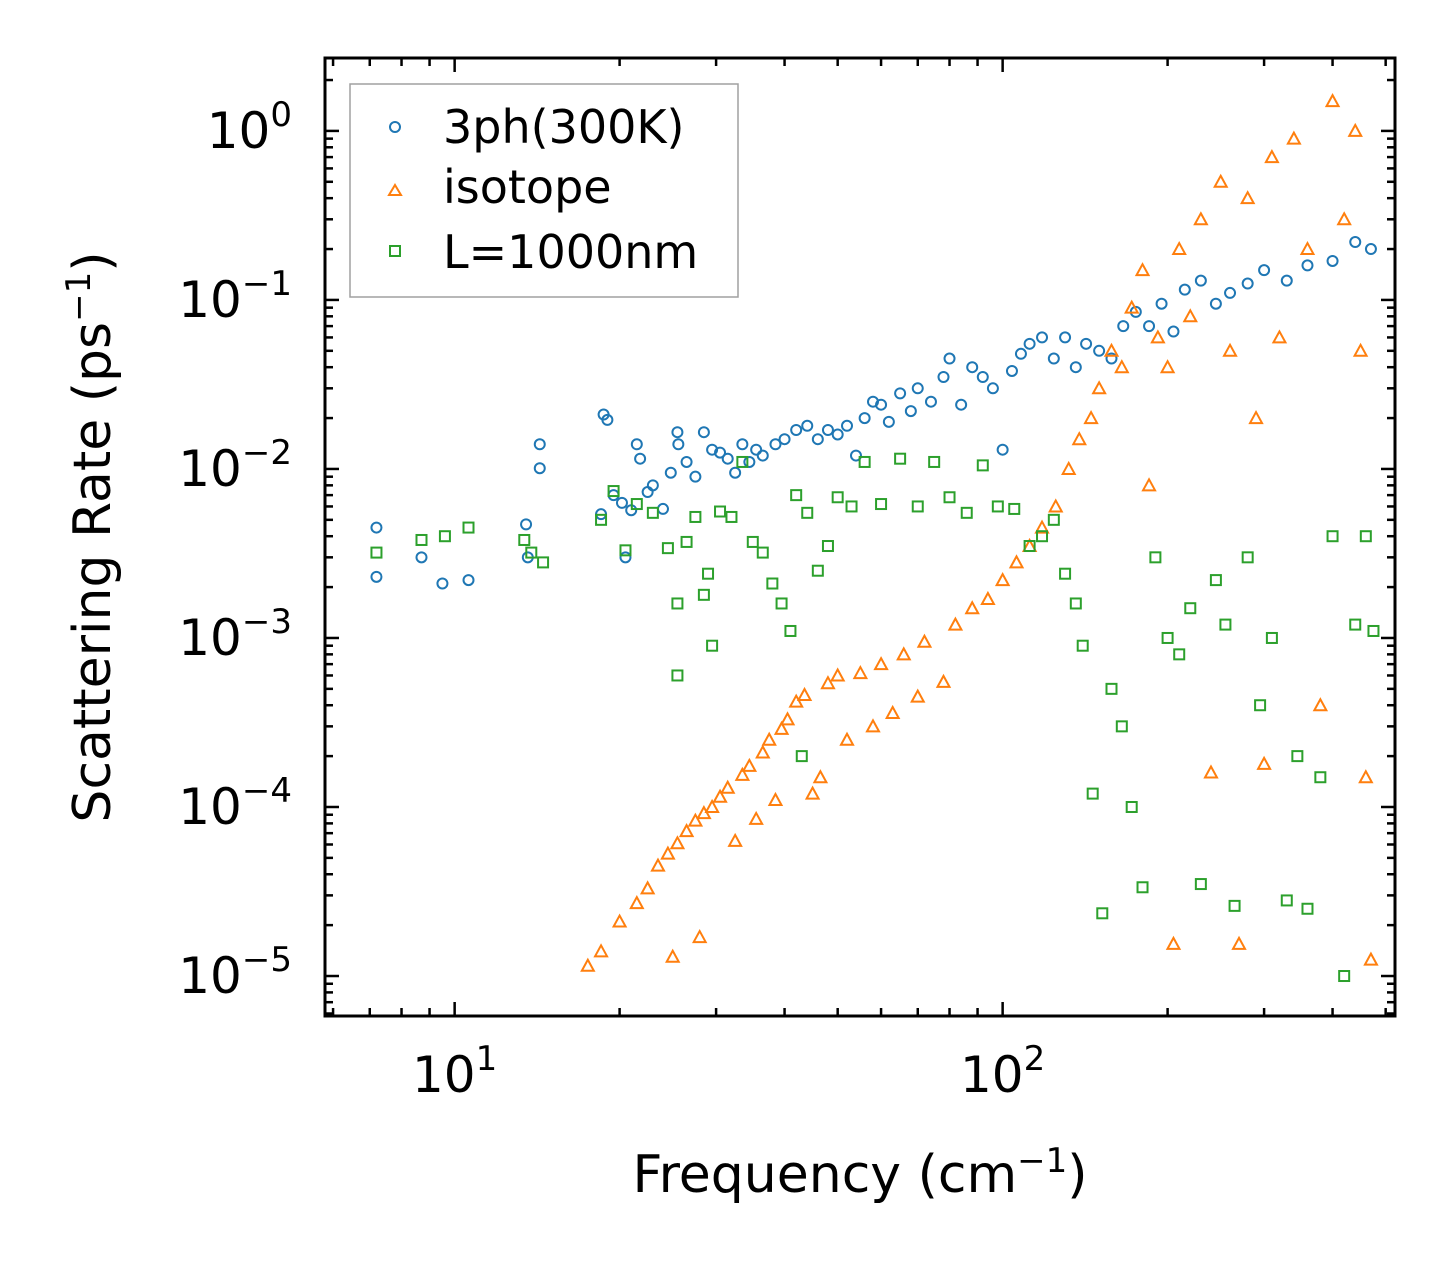 The height and width of the screenshot is (1265, 1455). I want to click on y-tick-label: 10⁻³, so click(235, 634).